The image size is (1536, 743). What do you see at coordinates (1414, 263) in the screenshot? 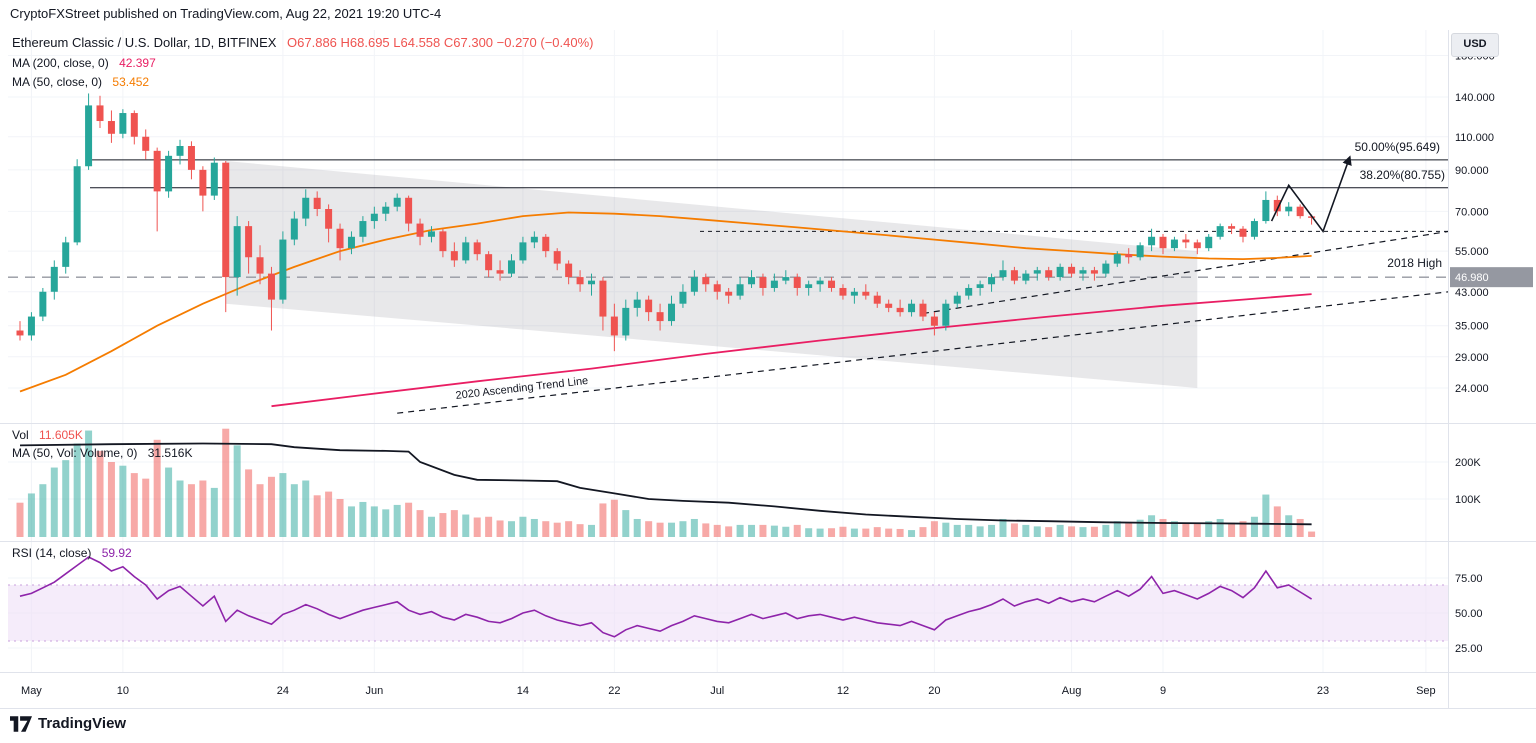
I see `high-2018-label: 2018 High` at bounding box center [1414, 263].